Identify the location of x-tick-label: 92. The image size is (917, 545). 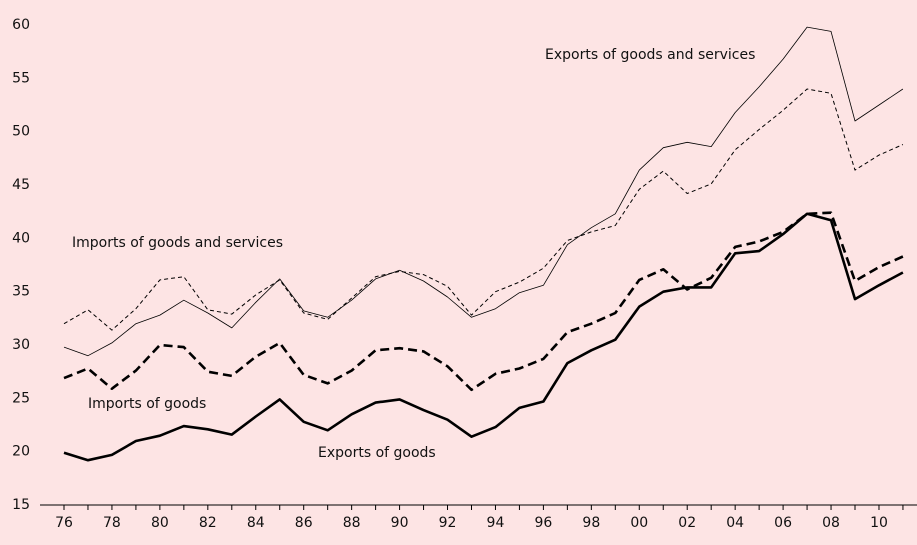
(448, 523).